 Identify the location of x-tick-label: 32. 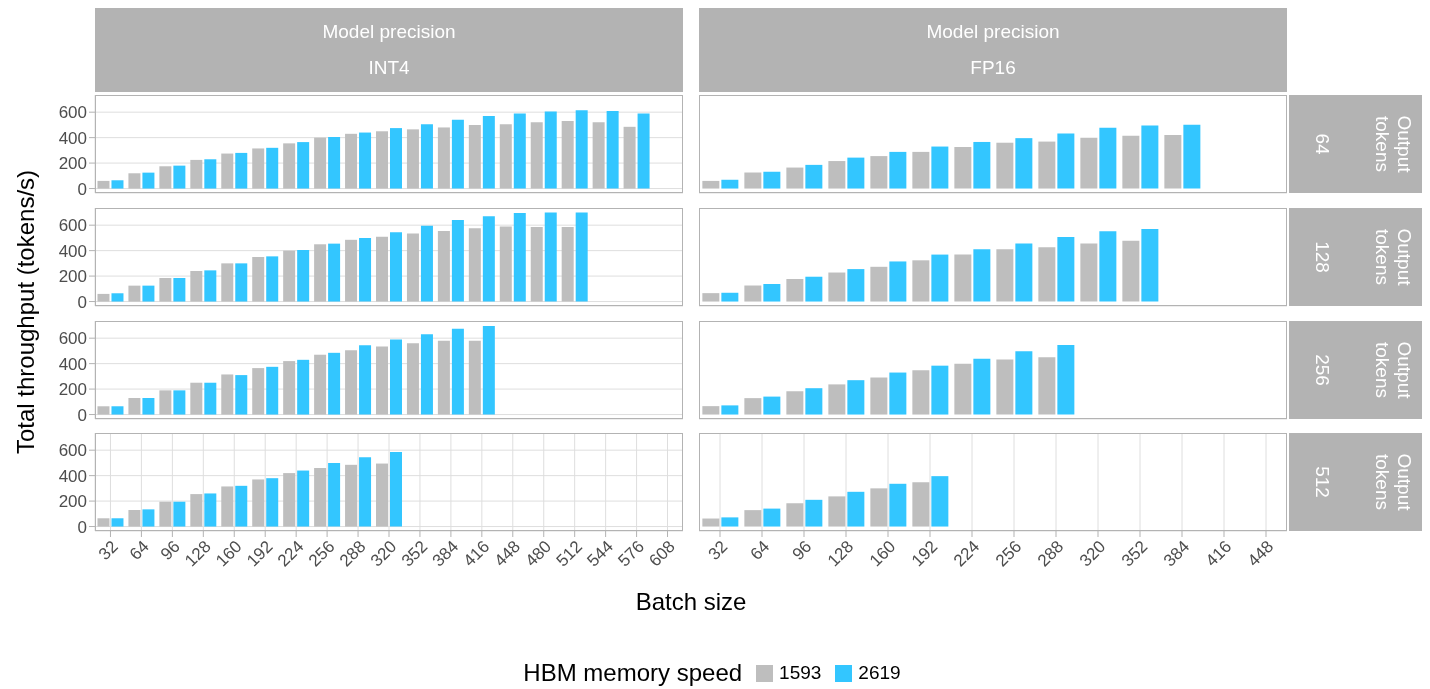
(108, 550).